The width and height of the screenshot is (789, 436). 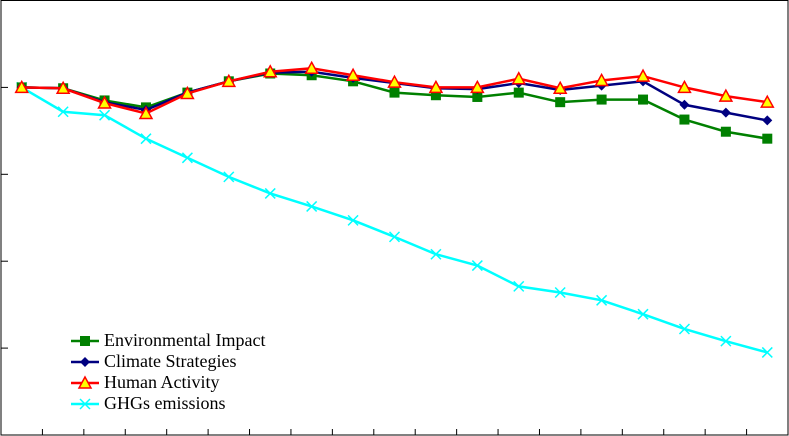 I want to click on series-human-activity, so click(x=394, y=90).